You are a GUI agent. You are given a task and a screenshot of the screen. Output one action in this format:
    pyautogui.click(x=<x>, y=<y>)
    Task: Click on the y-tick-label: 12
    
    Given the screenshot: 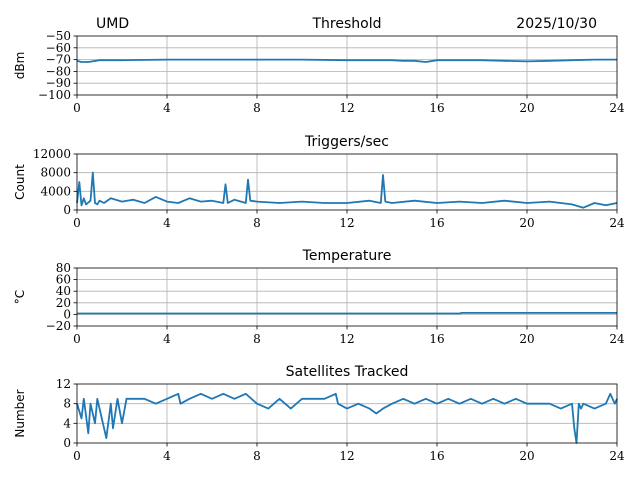 What is the action you would take?
    pyautogui.click(x=63, y=384)
    